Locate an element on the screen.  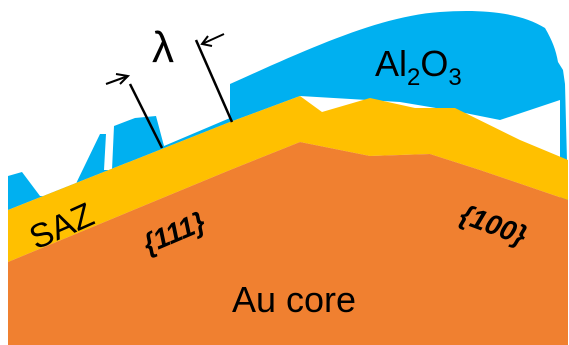
lambda-label: λ is located at coordinates (163, 47).